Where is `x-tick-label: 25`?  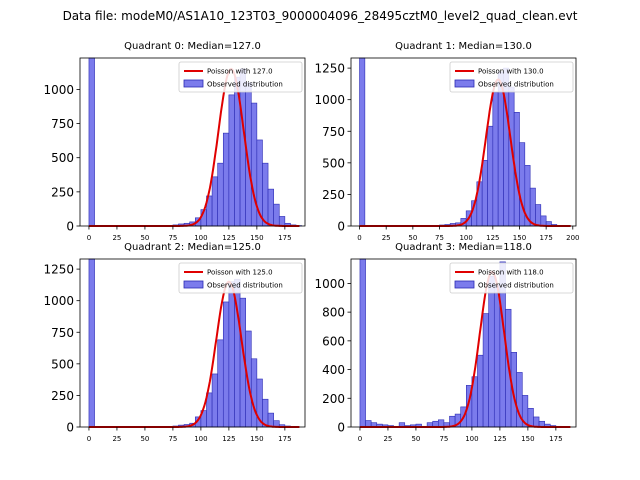
x-tick-label: 25 is located at coordinates (116, 238).